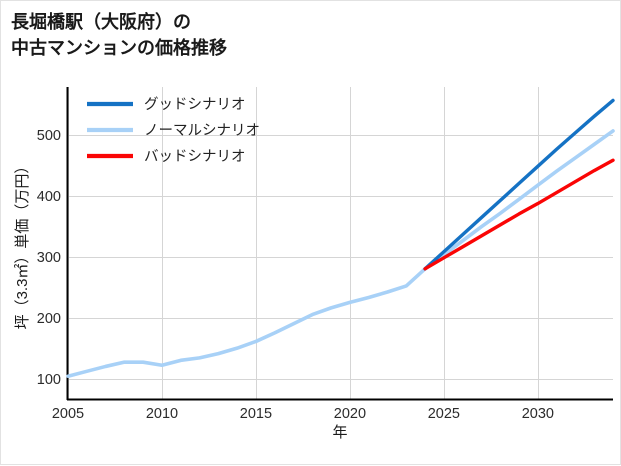 Image resolution: width=621 pixels, height=466 pixels. Describe the element at coordinates (49, 319) in the screenshot. I see `y-tick-label: 200` at that location.